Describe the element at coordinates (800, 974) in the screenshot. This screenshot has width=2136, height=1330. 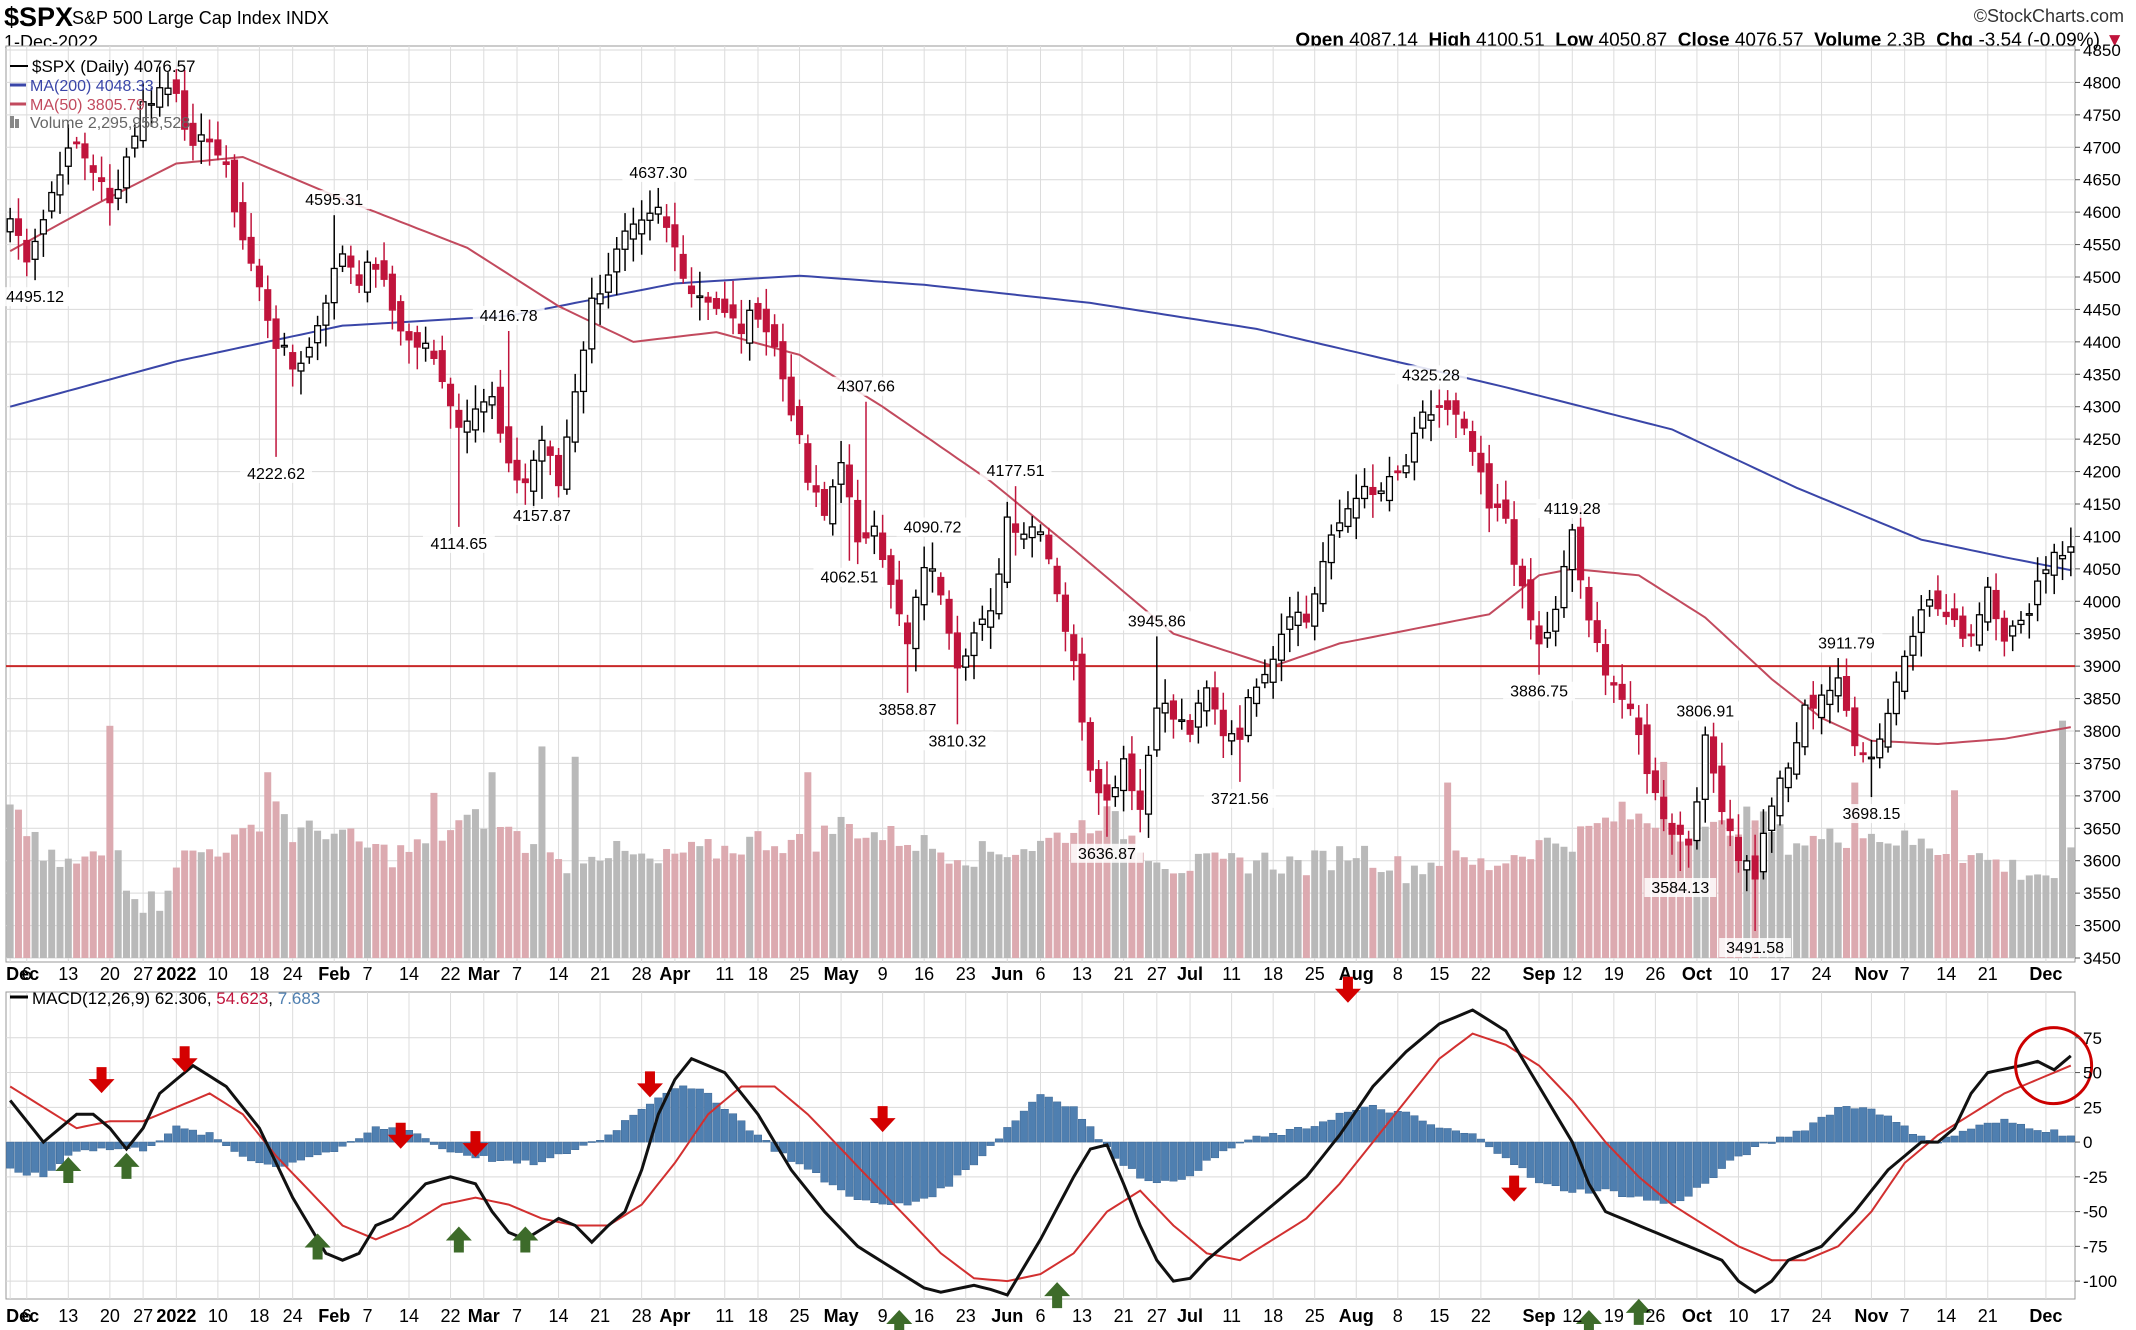
I see `x-tick-label: 25` at that location.